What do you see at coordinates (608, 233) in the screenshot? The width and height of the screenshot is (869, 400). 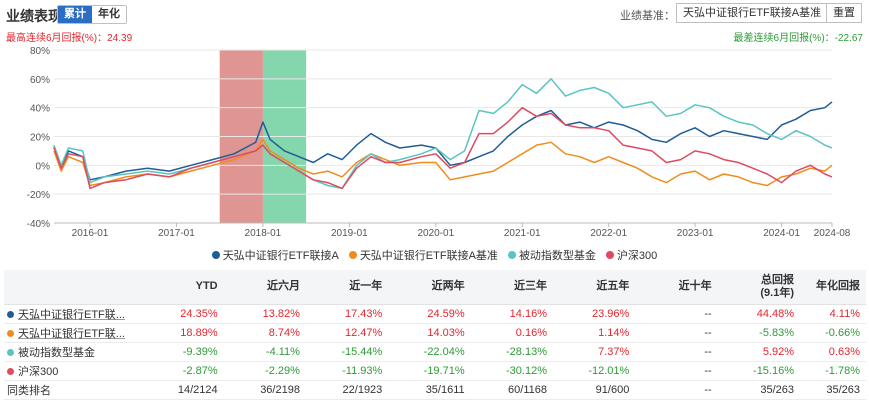 I see `x-tick-label: 2022-01` at bounding box center [608, 233].